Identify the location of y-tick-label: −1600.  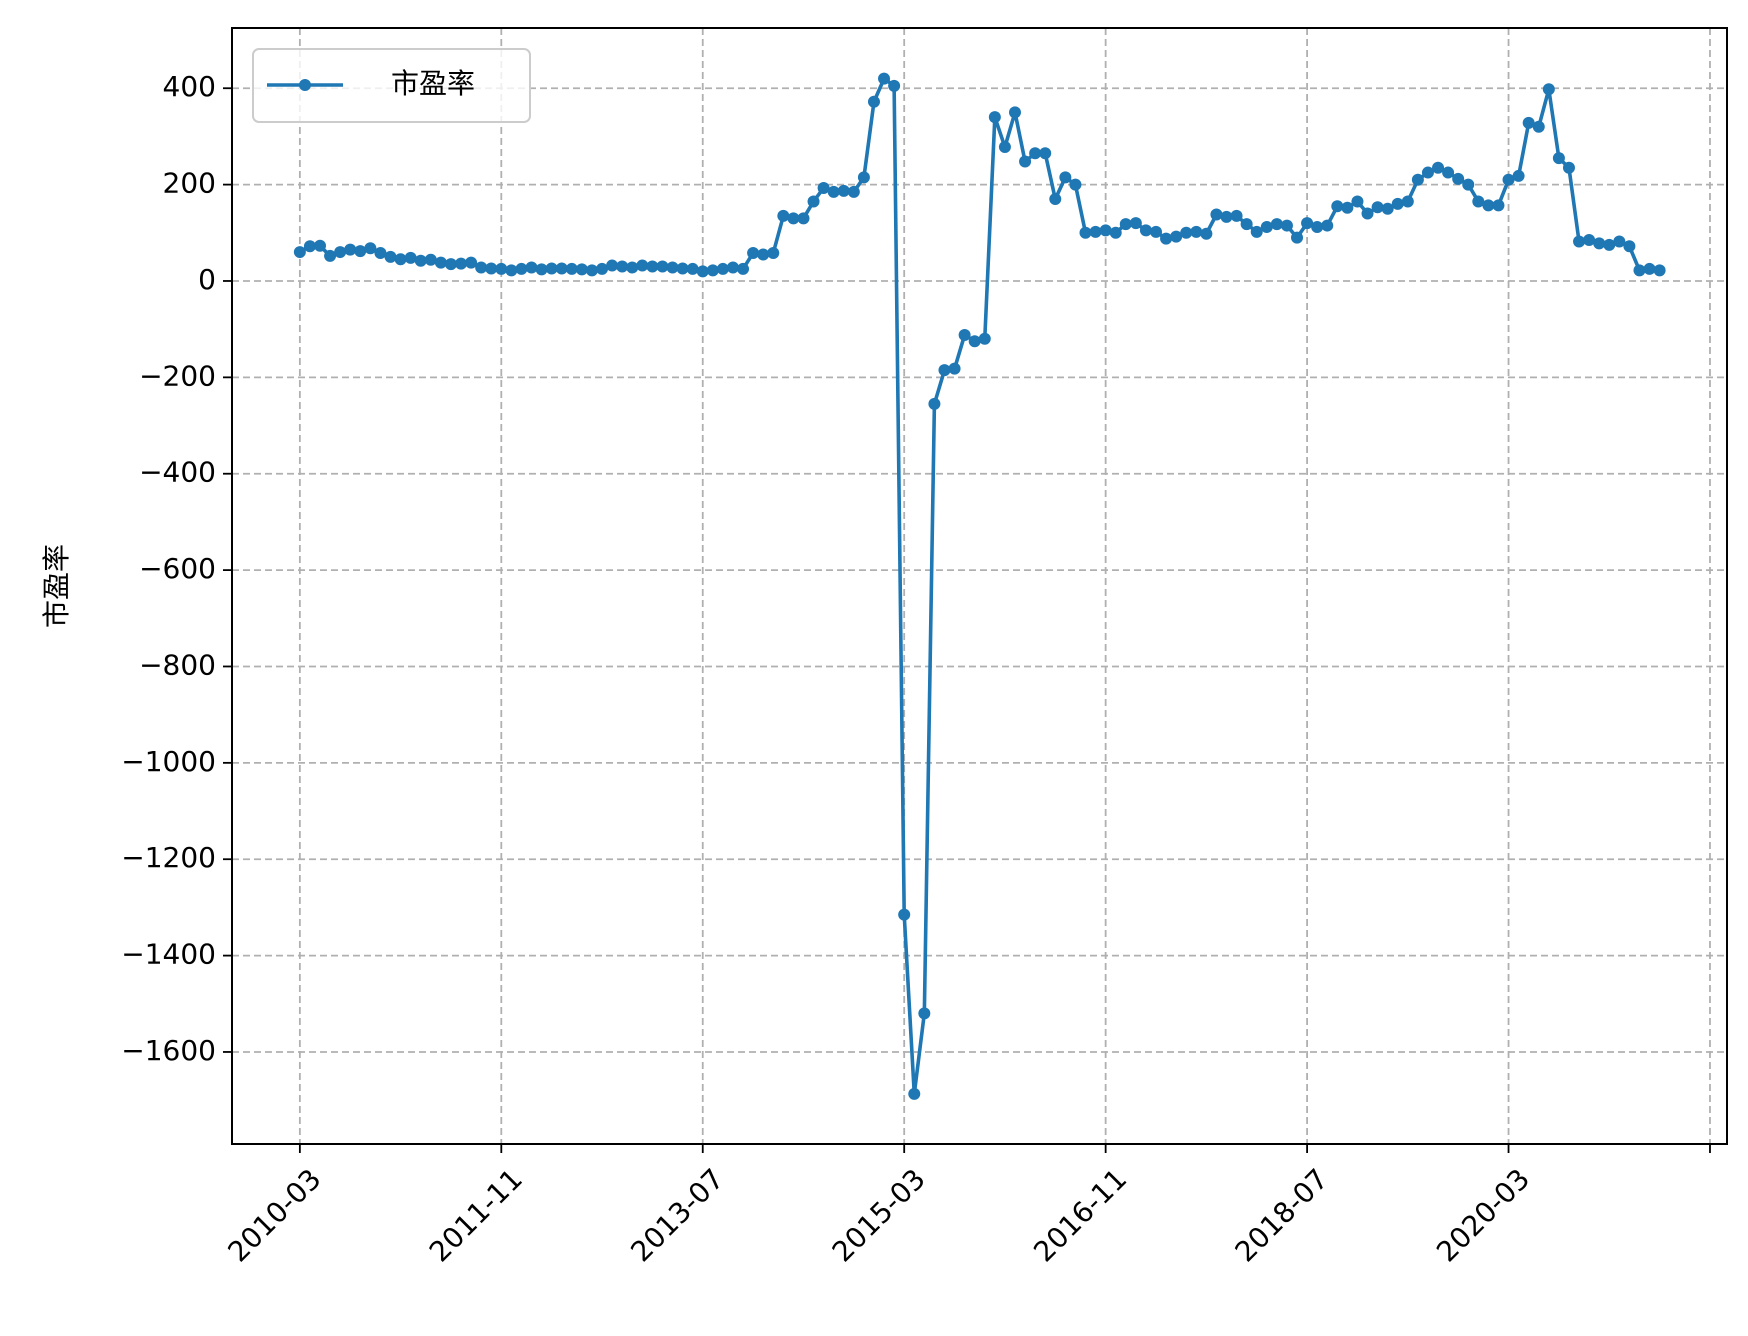
(168, 1050).